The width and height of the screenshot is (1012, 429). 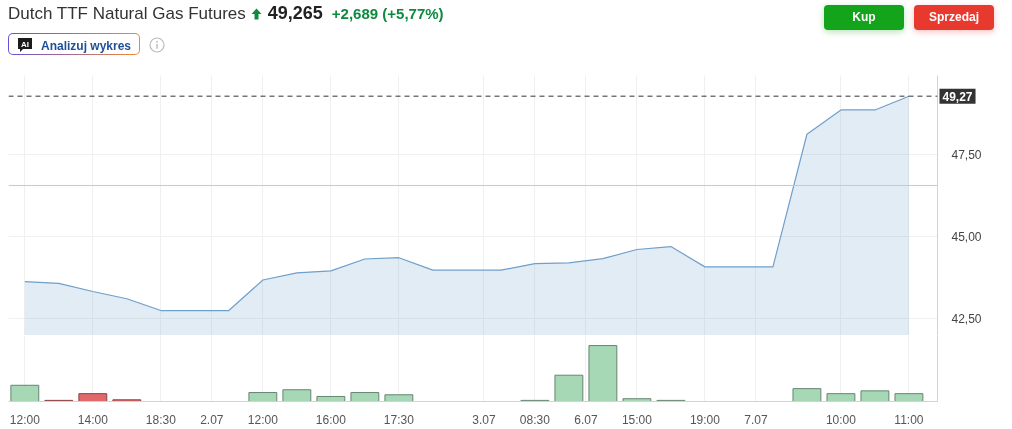 I want to click on y-tick-label: 47,50, so click(x=966, y=154).